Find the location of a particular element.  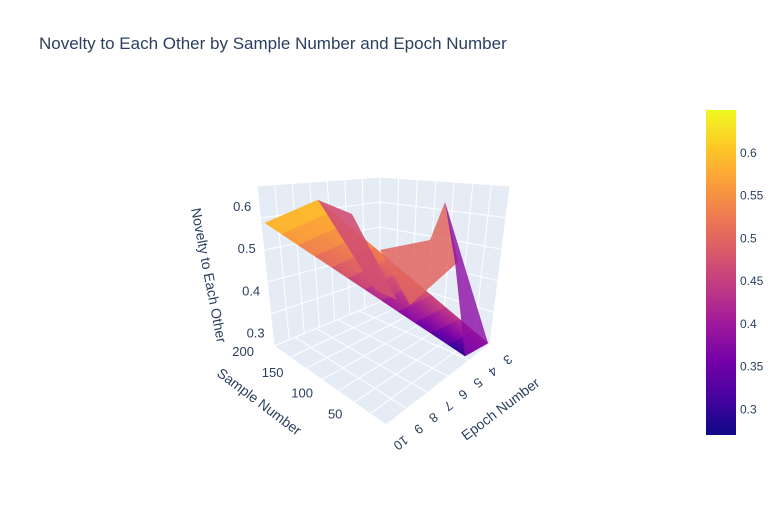

surface is located at coordinates (376, 278).